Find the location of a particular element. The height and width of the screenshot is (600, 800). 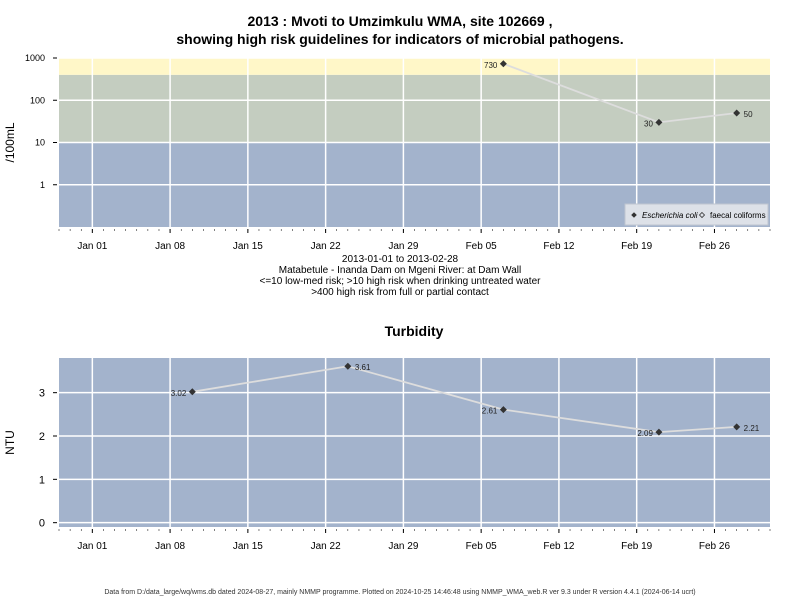

panel-title: Turbidity is located at coordinates (414, 331).